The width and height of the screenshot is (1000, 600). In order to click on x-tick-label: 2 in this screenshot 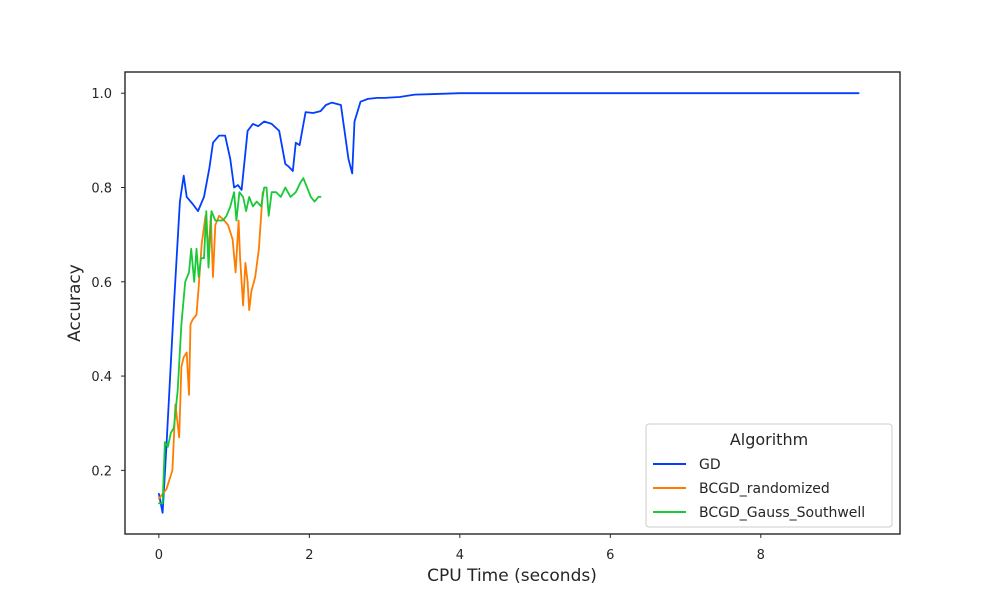, I will do `click(309, 555)`.